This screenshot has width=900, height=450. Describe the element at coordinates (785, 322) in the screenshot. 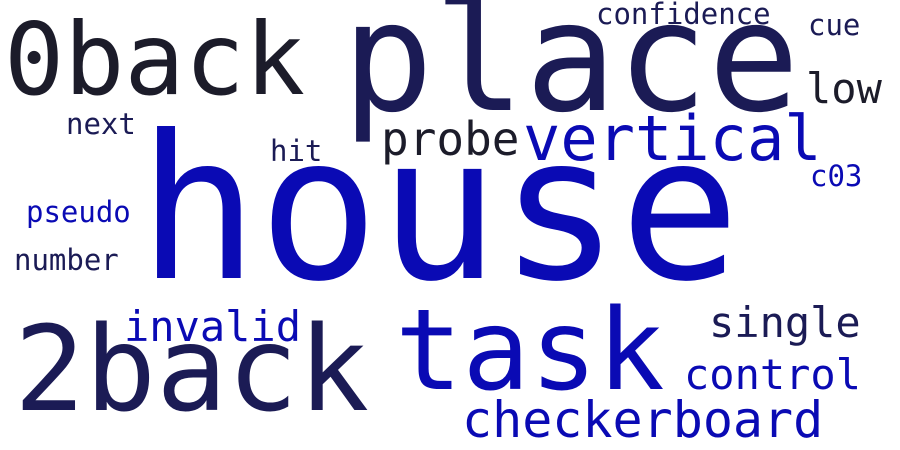

I see `word-single: single` at that location.